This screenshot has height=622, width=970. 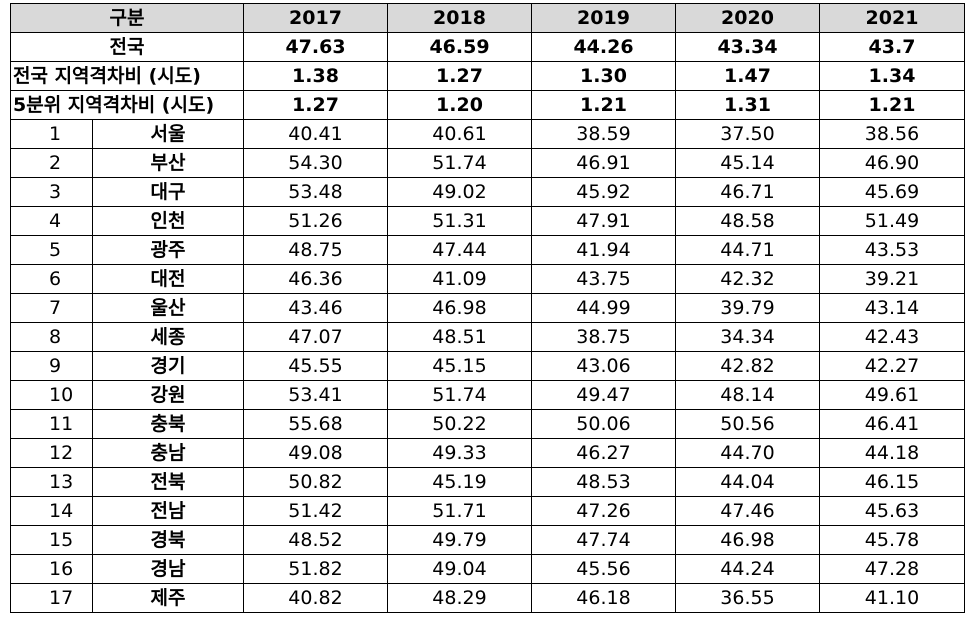 What do you see at coordinates (459, 424) in the screenshot?
I see `region-value: 50.22` at bounding box center [459, 424].